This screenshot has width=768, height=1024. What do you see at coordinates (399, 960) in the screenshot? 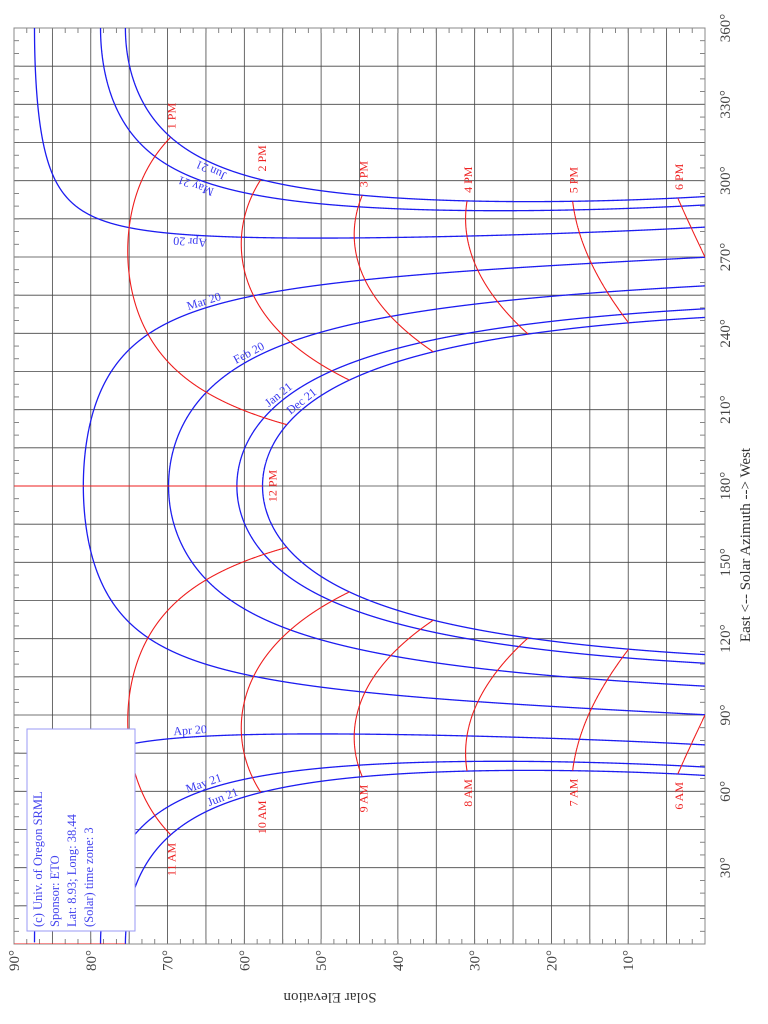
I see `elevation-tick-label: 40°` at bounding box center [399, 960].